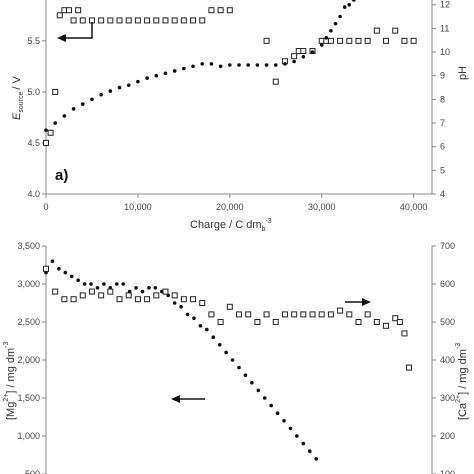 The width and height of the screenshot is (474, 474). Describe the element at coordinates (61, 175) in the screenshot. I see `panel-a-letter: a)` at that location.